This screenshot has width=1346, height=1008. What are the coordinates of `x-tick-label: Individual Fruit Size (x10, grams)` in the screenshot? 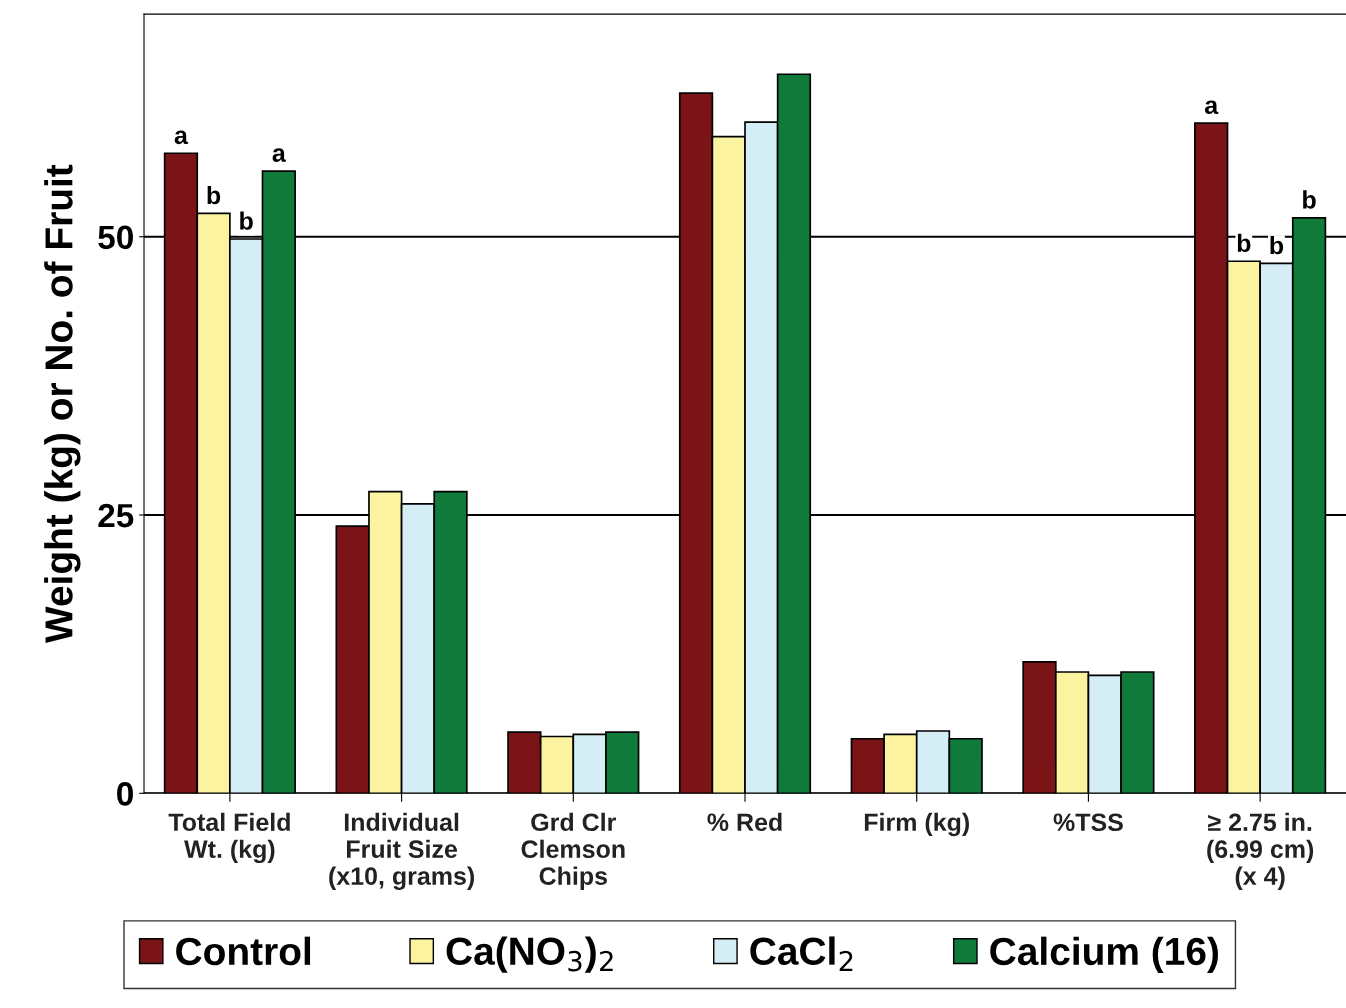 It's located at (401, 851).